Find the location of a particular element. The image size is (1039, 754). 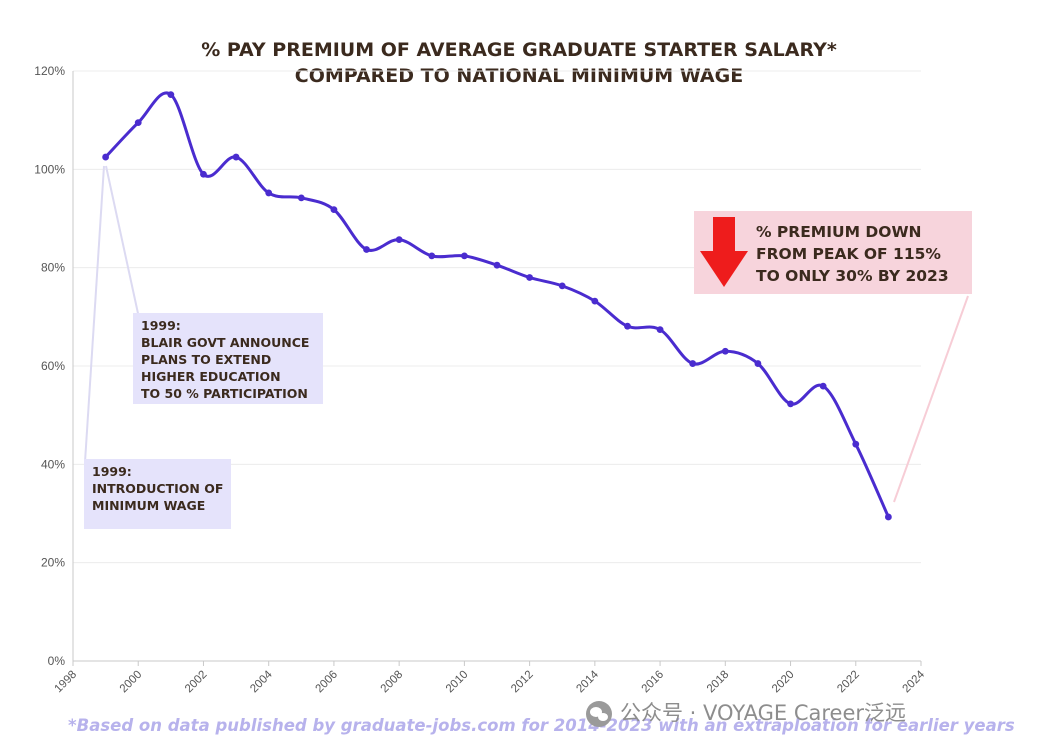

y-tick-label: 0% is located at coordinates (57, 661).